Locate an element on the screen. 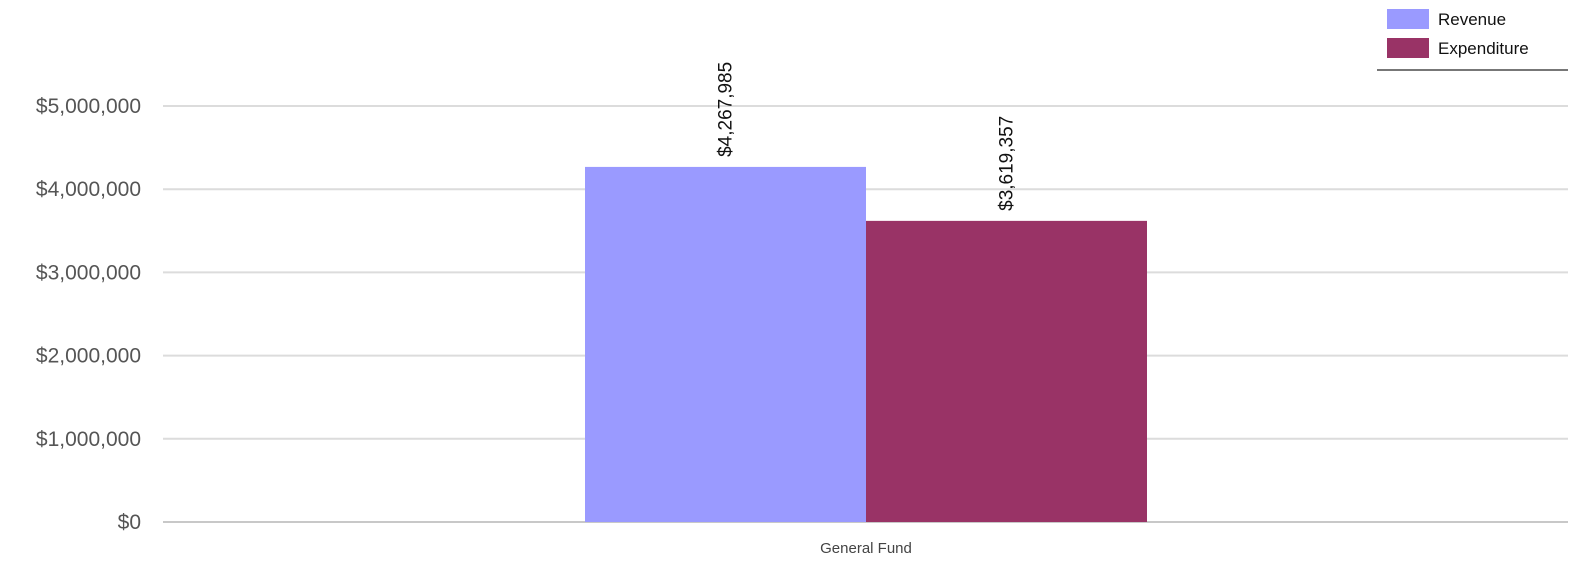 The width and height of the screenshot is (1581, 564). data-label-revenue: $4,267,985 is located at coordinates (726, 109).